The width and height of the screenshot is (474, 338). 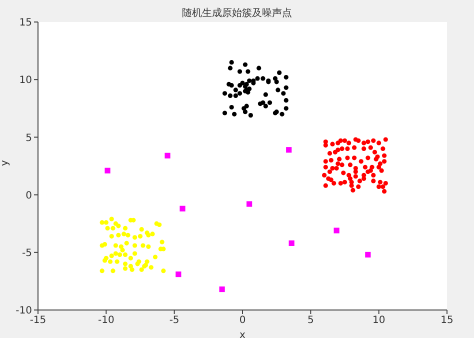 What do you see at coordinates (447, 320) in the screenshot?
I see `x-tick-label: 15` at bounding box center [447, 320].